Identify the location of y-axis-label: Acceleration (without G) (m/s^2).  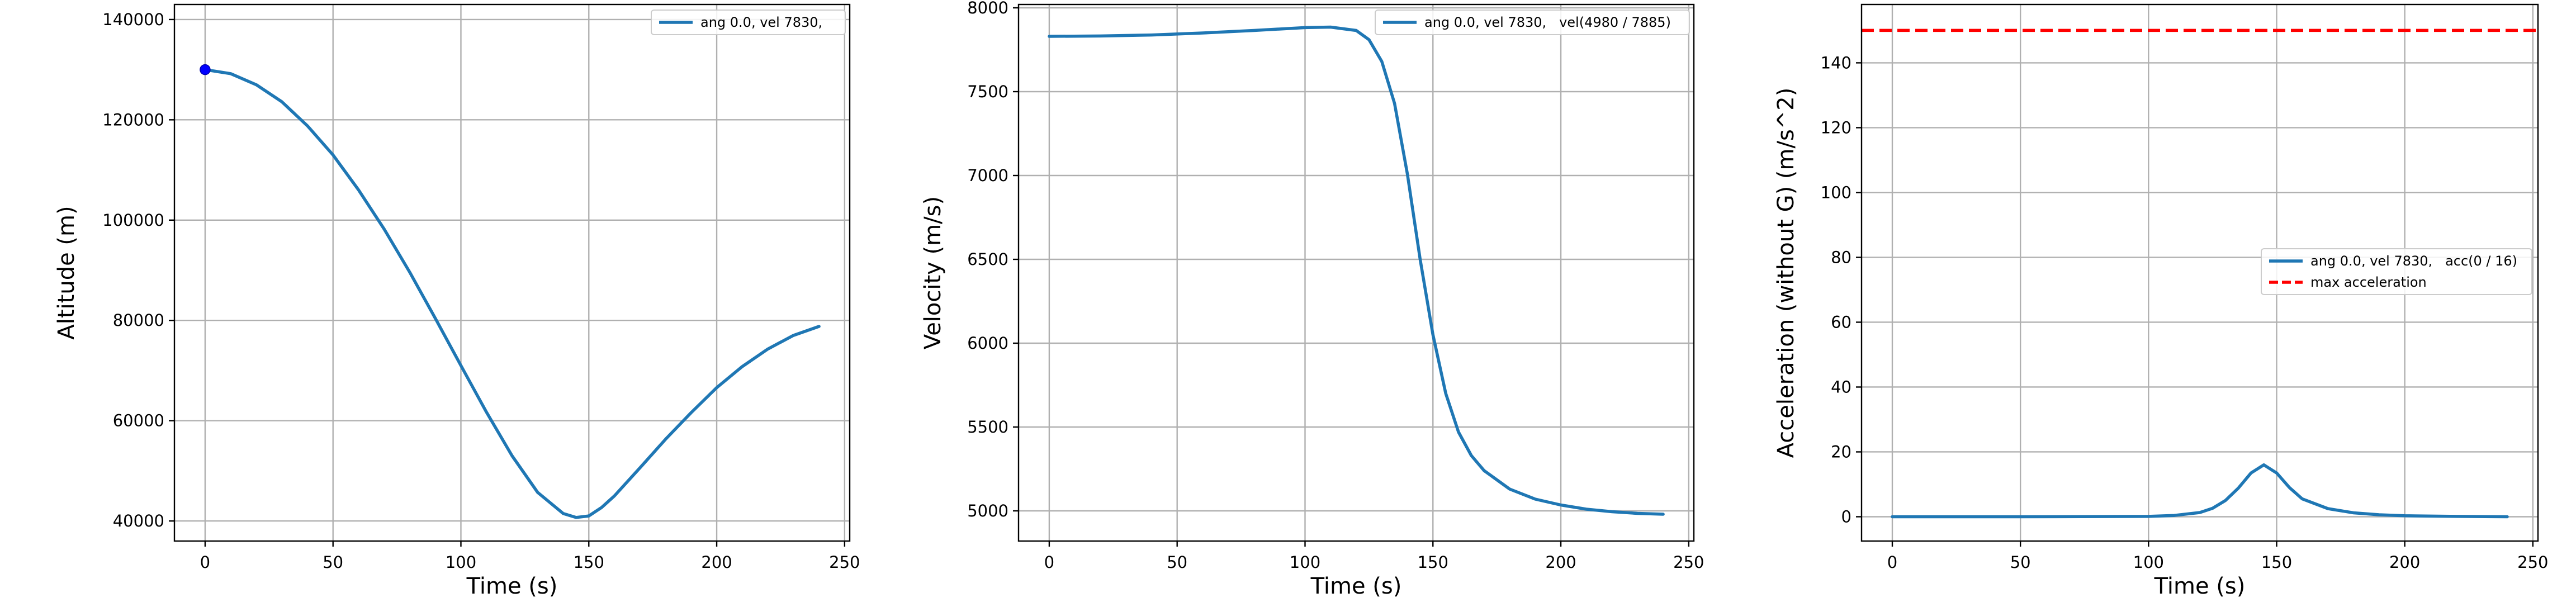
(1786, 273).